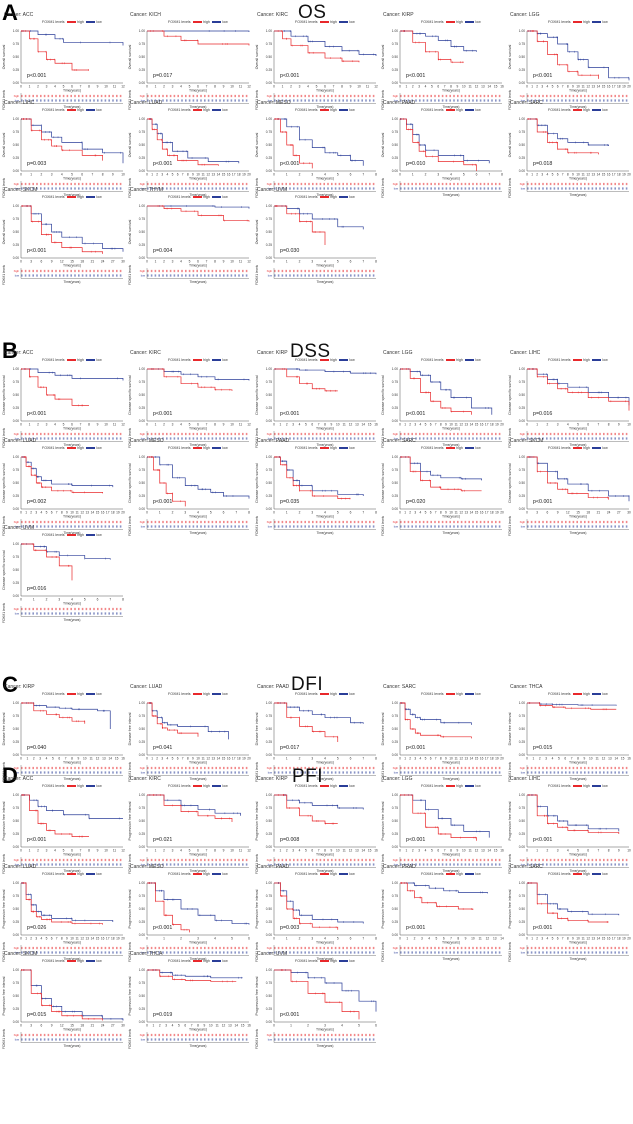 This screenshot has width=633, height=1124. What do you see at coordinates (4, 820) in the screenshot?
I see `y-axis-label: Progression free interval` at bounding box center [4, 820].